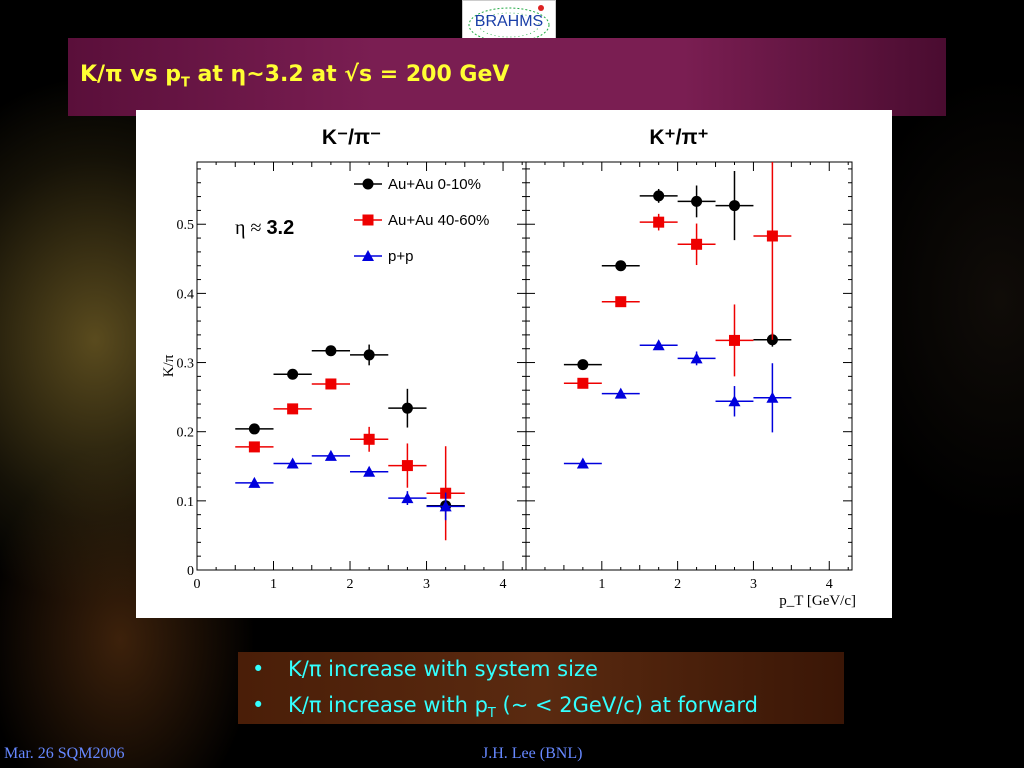 The height and width of the screenshot is (768, 1024). What do you see at coordinates (438, 220) in the screenshot?
I see `legend-entry: Au+Au 40-60%` at bounding box center [438, 220].